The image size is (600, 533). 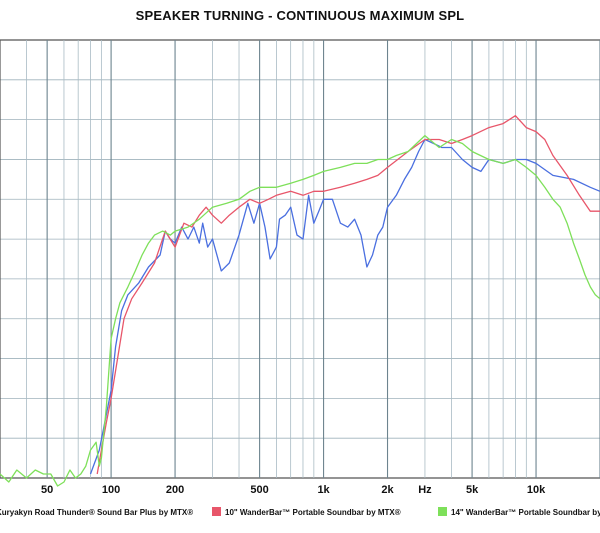 I want to click on x-tick-label: 2k, so click(x=387, y=490).